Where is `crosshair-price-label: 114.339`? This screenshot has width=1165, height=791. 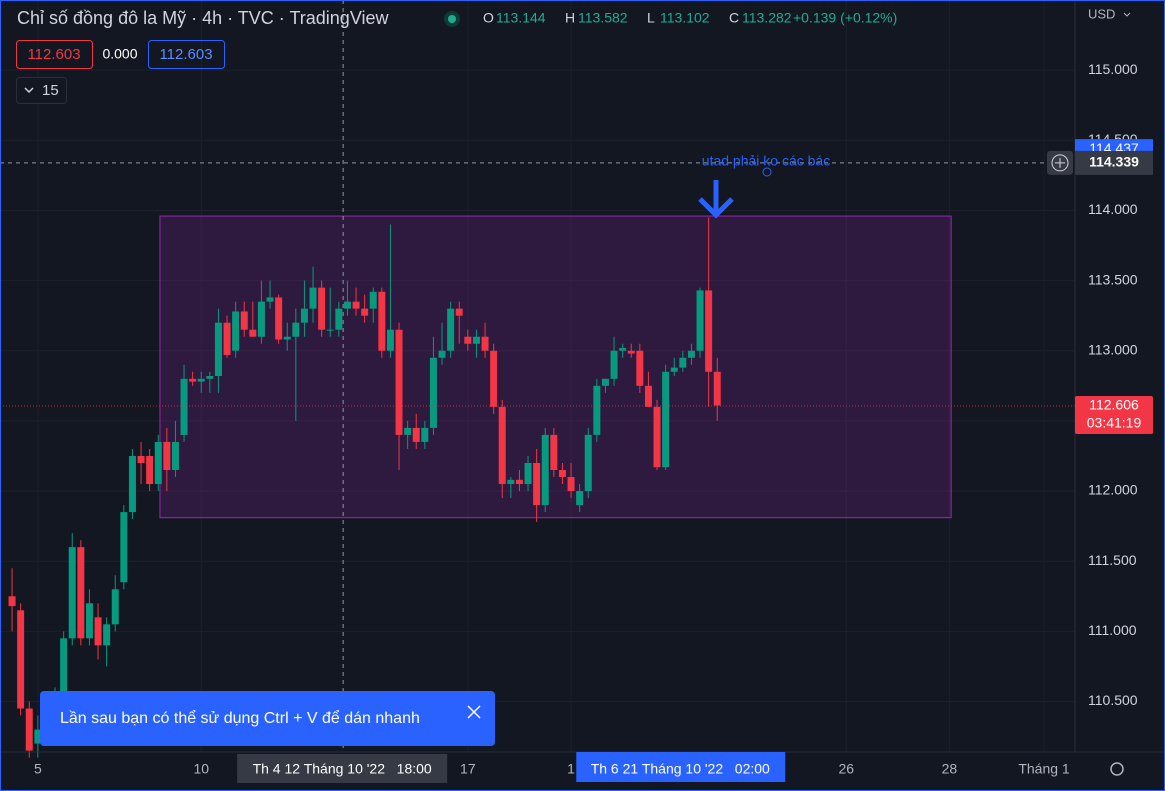
crosshair-price-label: 114.339 is located at coordinates (1114, 162).